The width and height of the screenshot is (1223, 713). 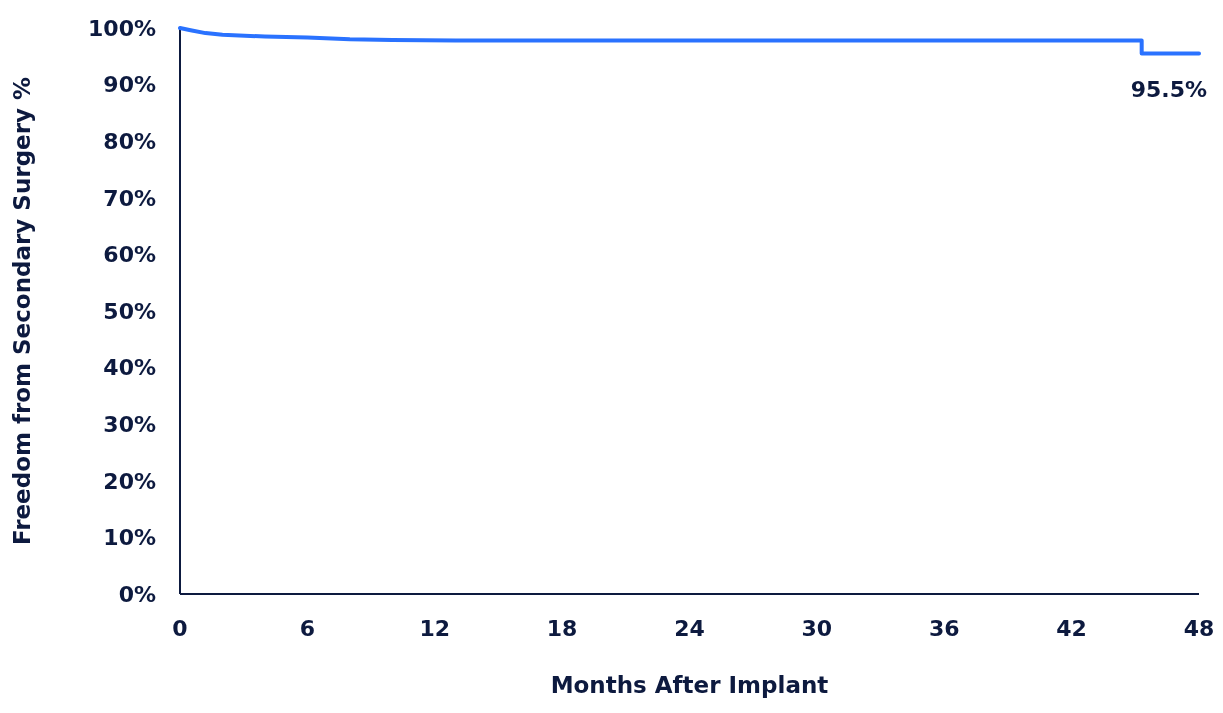 I want to click on y-axis-title: Freedom from Secondary Surgery %, so click(x=22, y=311).